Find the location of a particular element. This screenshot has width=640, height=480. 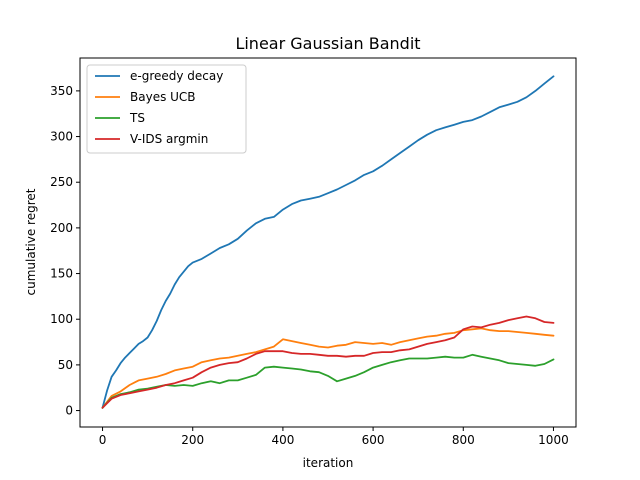

legend-label-0: e-greedy decay is located at coordinates (176, 76).